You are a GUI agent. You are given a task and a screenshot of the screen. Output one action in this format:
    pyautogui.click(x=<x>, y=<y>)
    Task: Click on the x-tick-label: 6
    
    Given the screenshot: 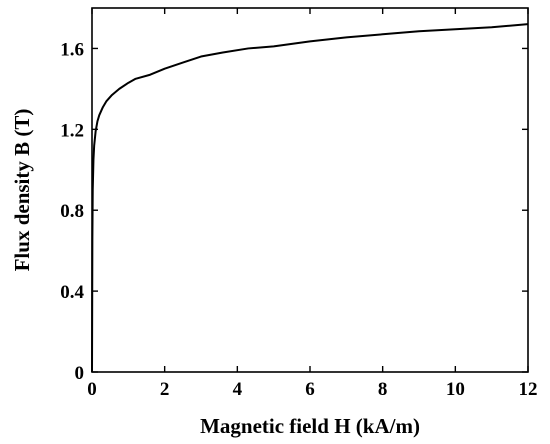 What is the action you would take?
    pyautogui.click(x=310, y=389)
    